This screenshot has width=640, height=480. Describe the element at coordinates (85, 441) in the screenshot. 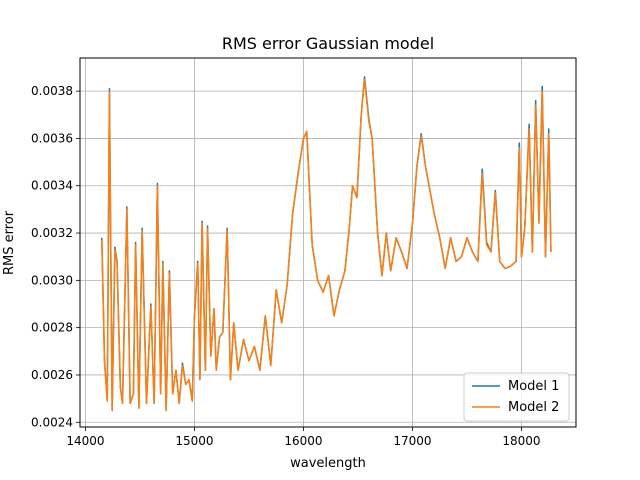

I see `x-tick-label: 14000` at that location.